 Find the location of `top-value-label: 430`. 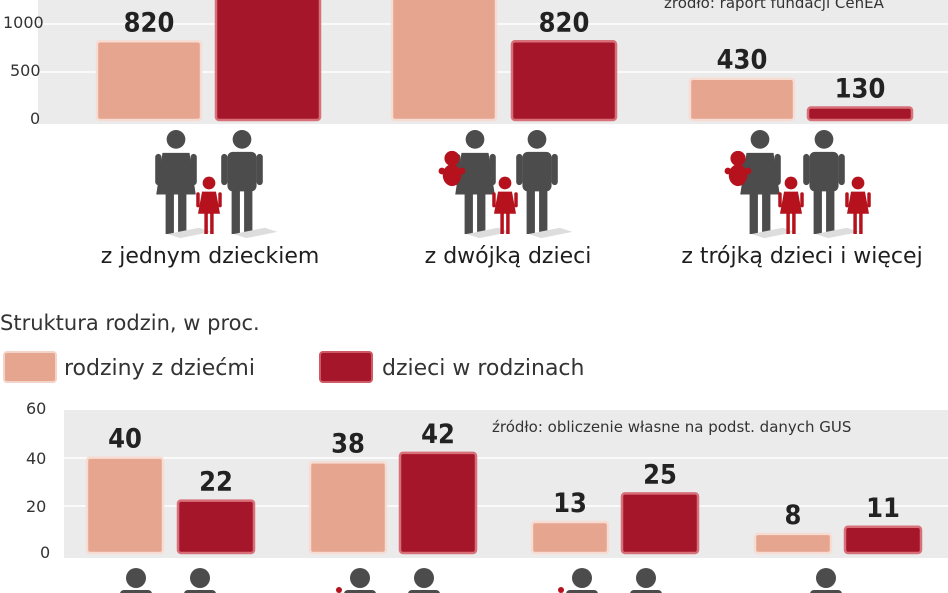

top-value-label: 430 is located at coordinates (742, 60).